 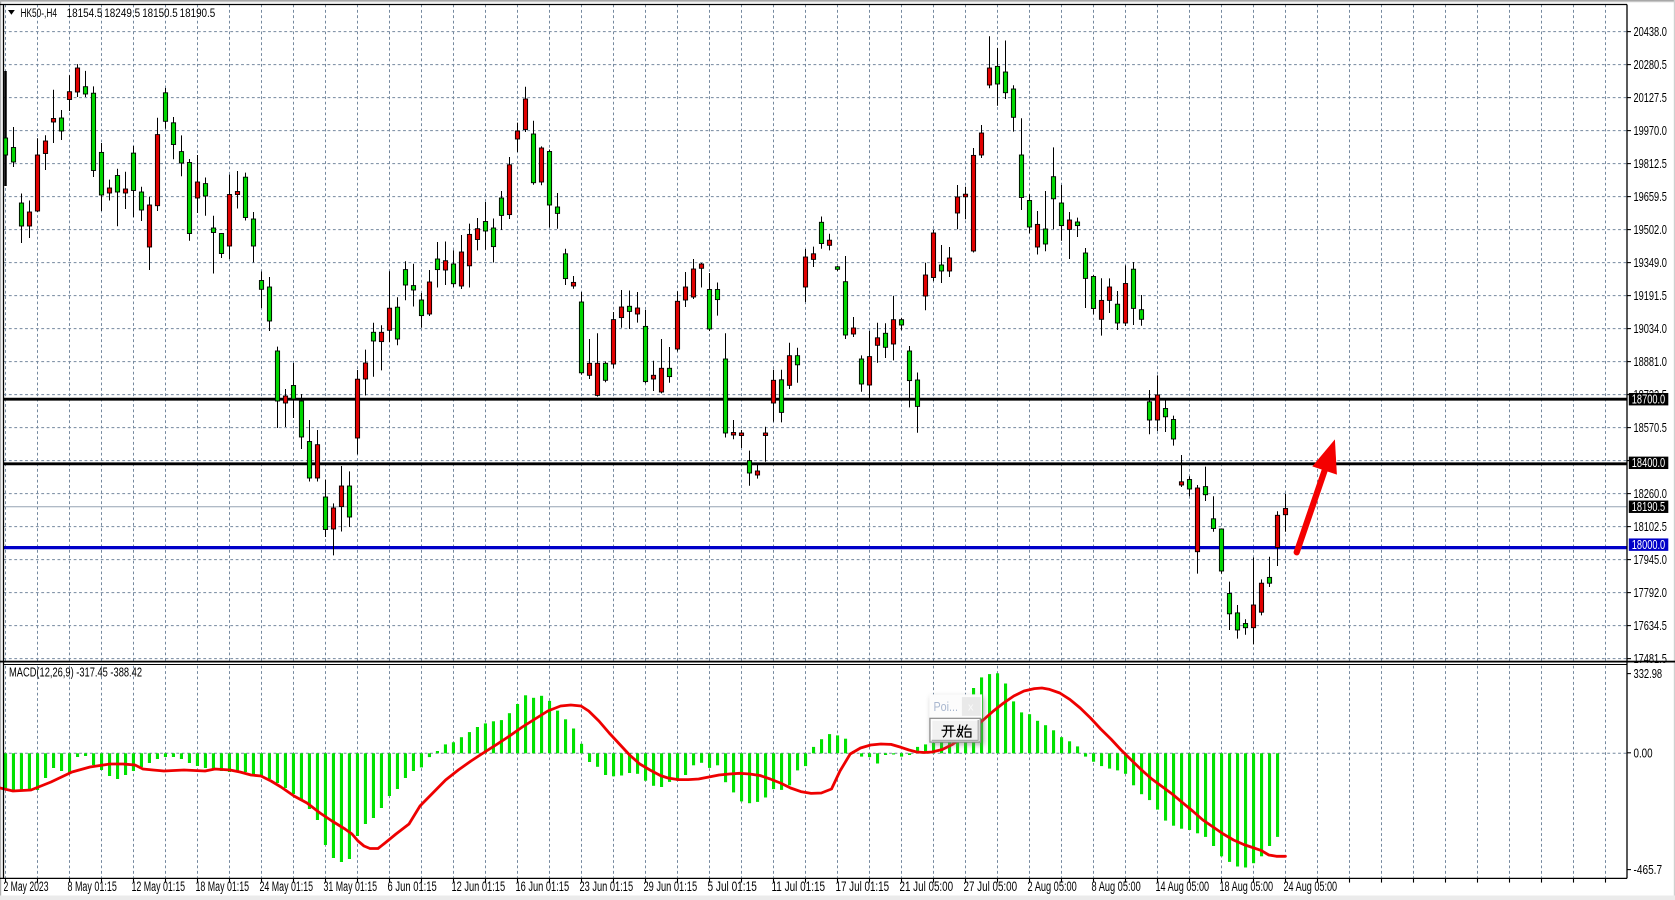 What do you see at coordinates (1650, 658) in the screenshot?
I see `svg-text: 17481.5` at bounding box center [1650, 658].